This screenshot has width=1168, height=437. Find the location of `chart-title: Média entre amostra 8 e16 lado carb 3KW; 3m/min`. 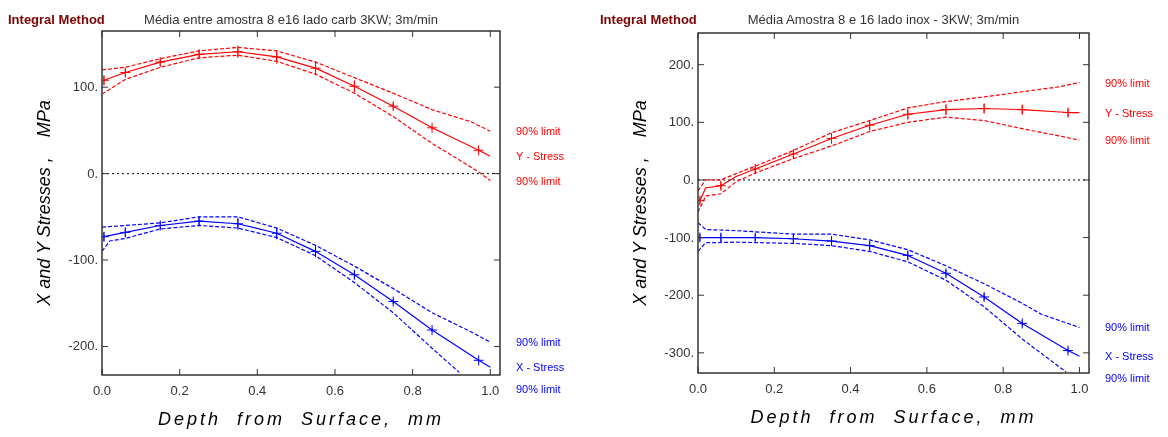

chart-title: Média entre amostra 8 e16 lado carb 3KW; 3m/min is located at coordinates (291, 19).